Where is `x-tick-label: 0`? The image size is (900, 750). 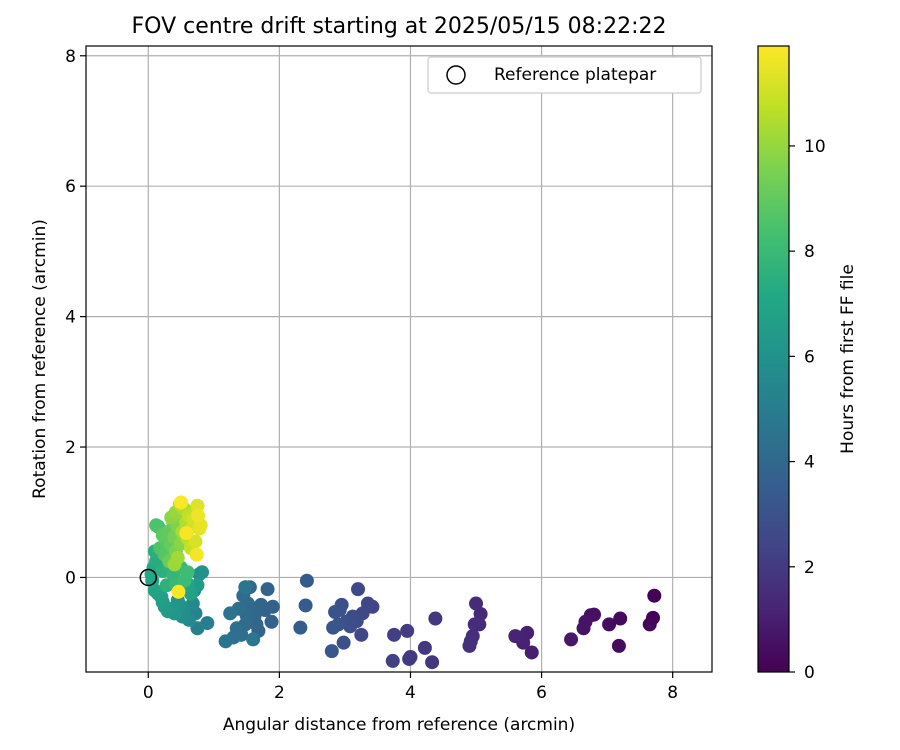
x-tick-label: 0 is located at coordinates (148, 693).